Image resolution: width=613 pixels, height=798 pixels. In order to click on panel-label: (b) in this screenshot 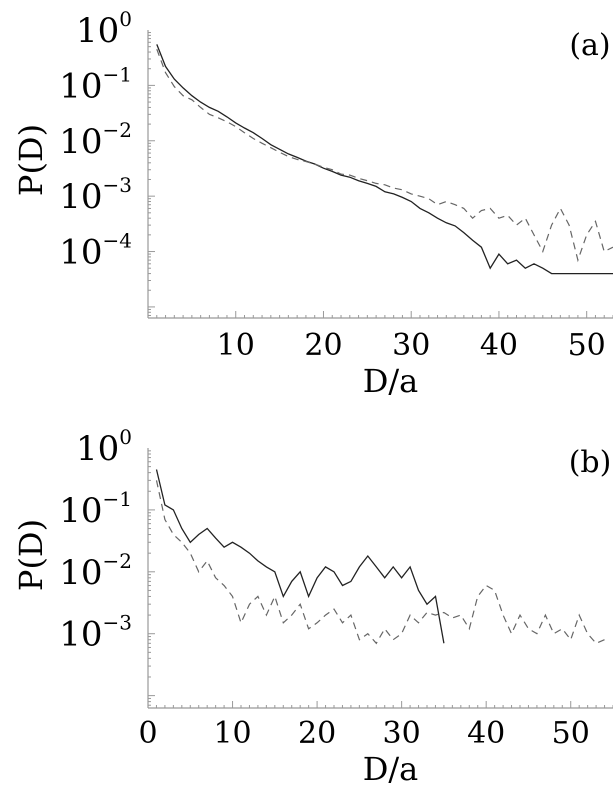, I will do `click(590, 462)`.